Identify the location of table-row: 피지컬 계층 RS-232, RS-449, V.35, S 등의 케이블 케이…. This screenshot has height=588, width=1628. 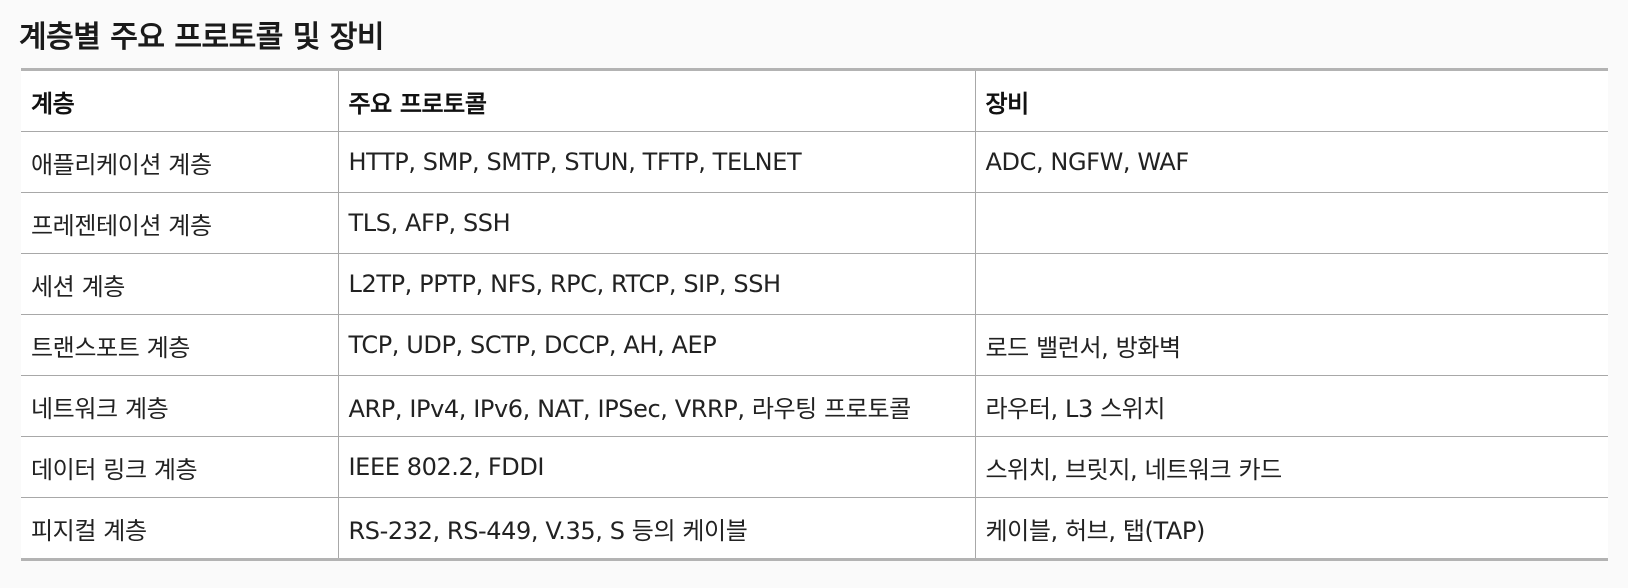
(814, 528).